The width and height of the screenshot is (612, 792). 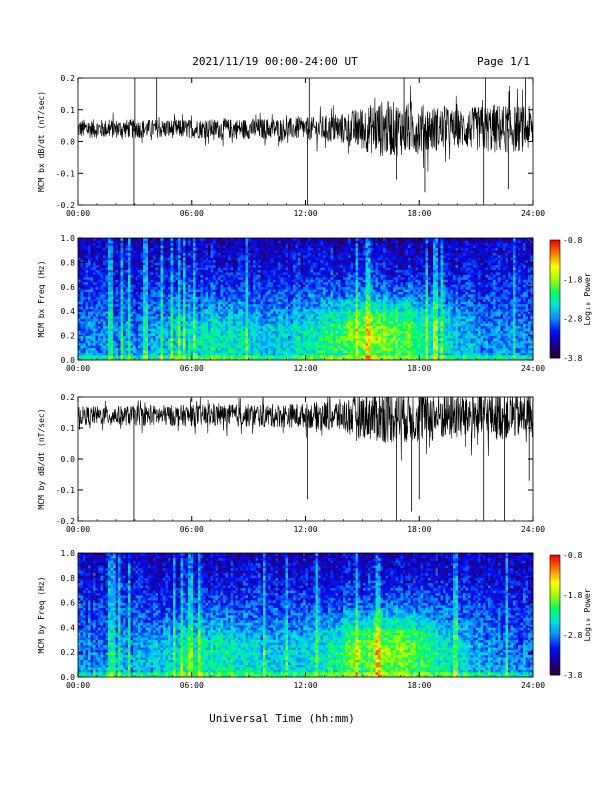 I want to click on y-axis-label: MCM by Freq (Hz), so click(x=41, y=614).